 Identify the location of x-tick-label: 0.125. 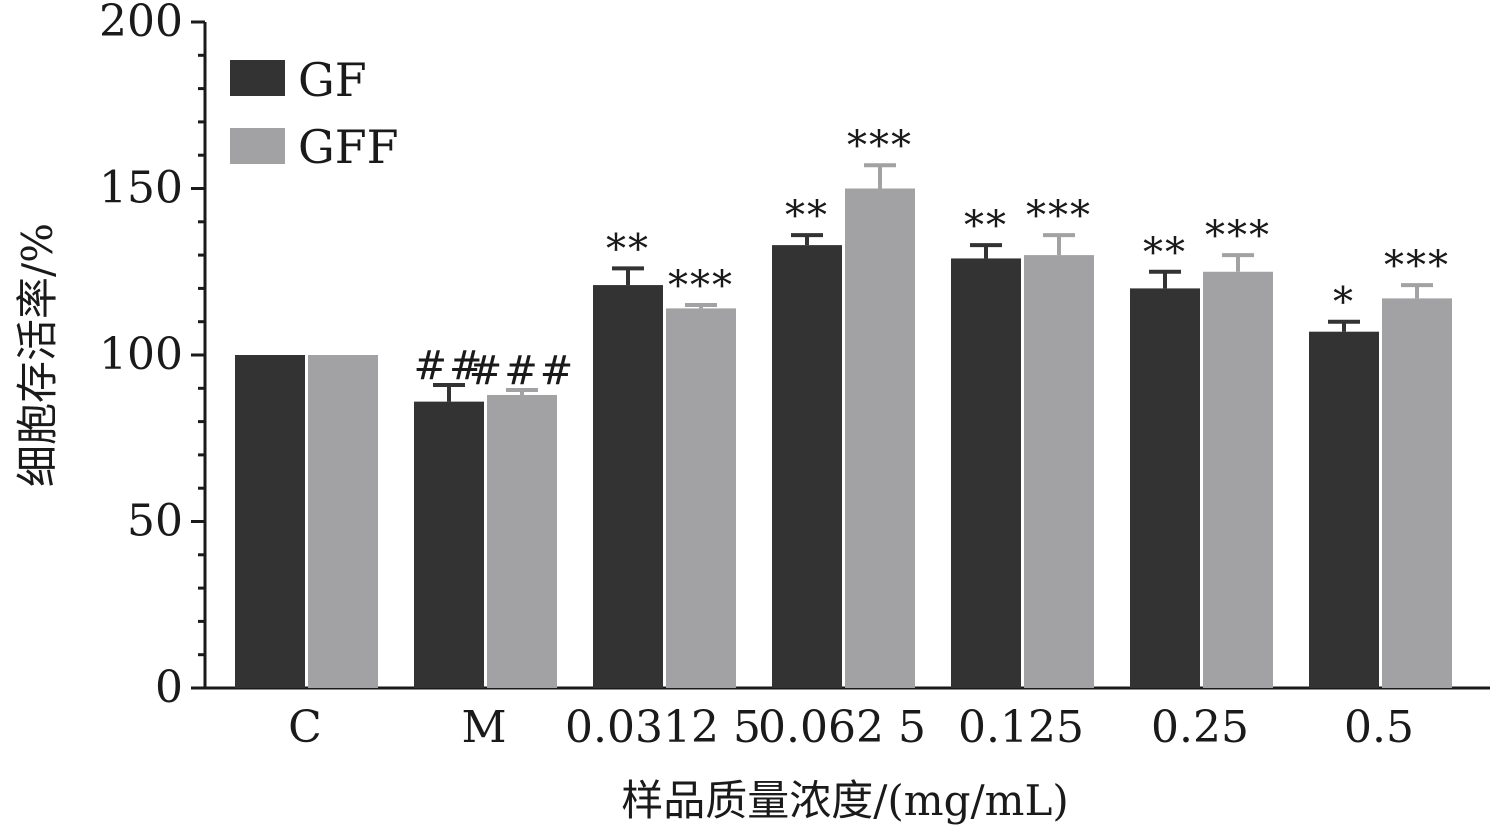
(1021, 727).